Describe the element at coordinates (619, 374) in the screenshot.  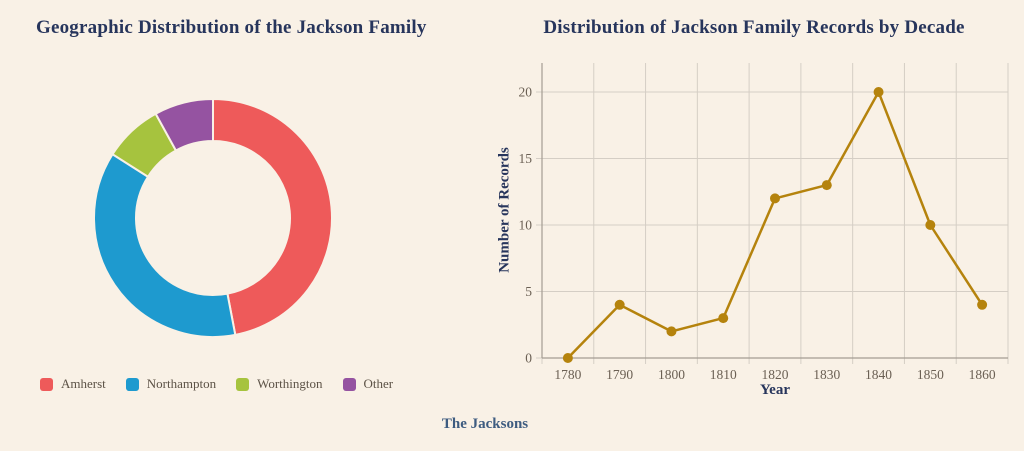
I see `svg-text: 1790` at that location.